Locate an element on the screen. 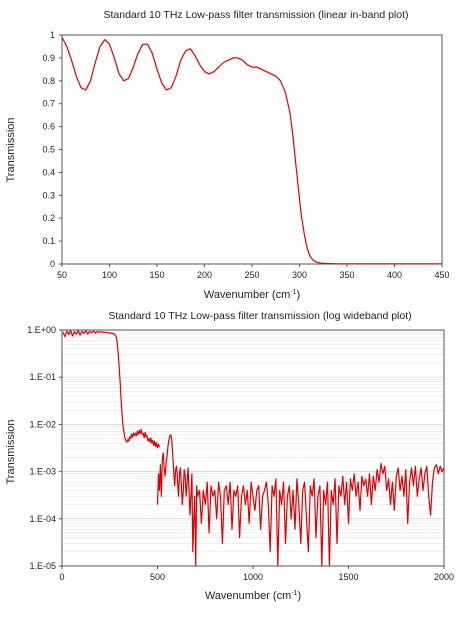 The height and width of the screenshot is (620, 466). x-tick-label: 300 is located at coordinates (299, 275).